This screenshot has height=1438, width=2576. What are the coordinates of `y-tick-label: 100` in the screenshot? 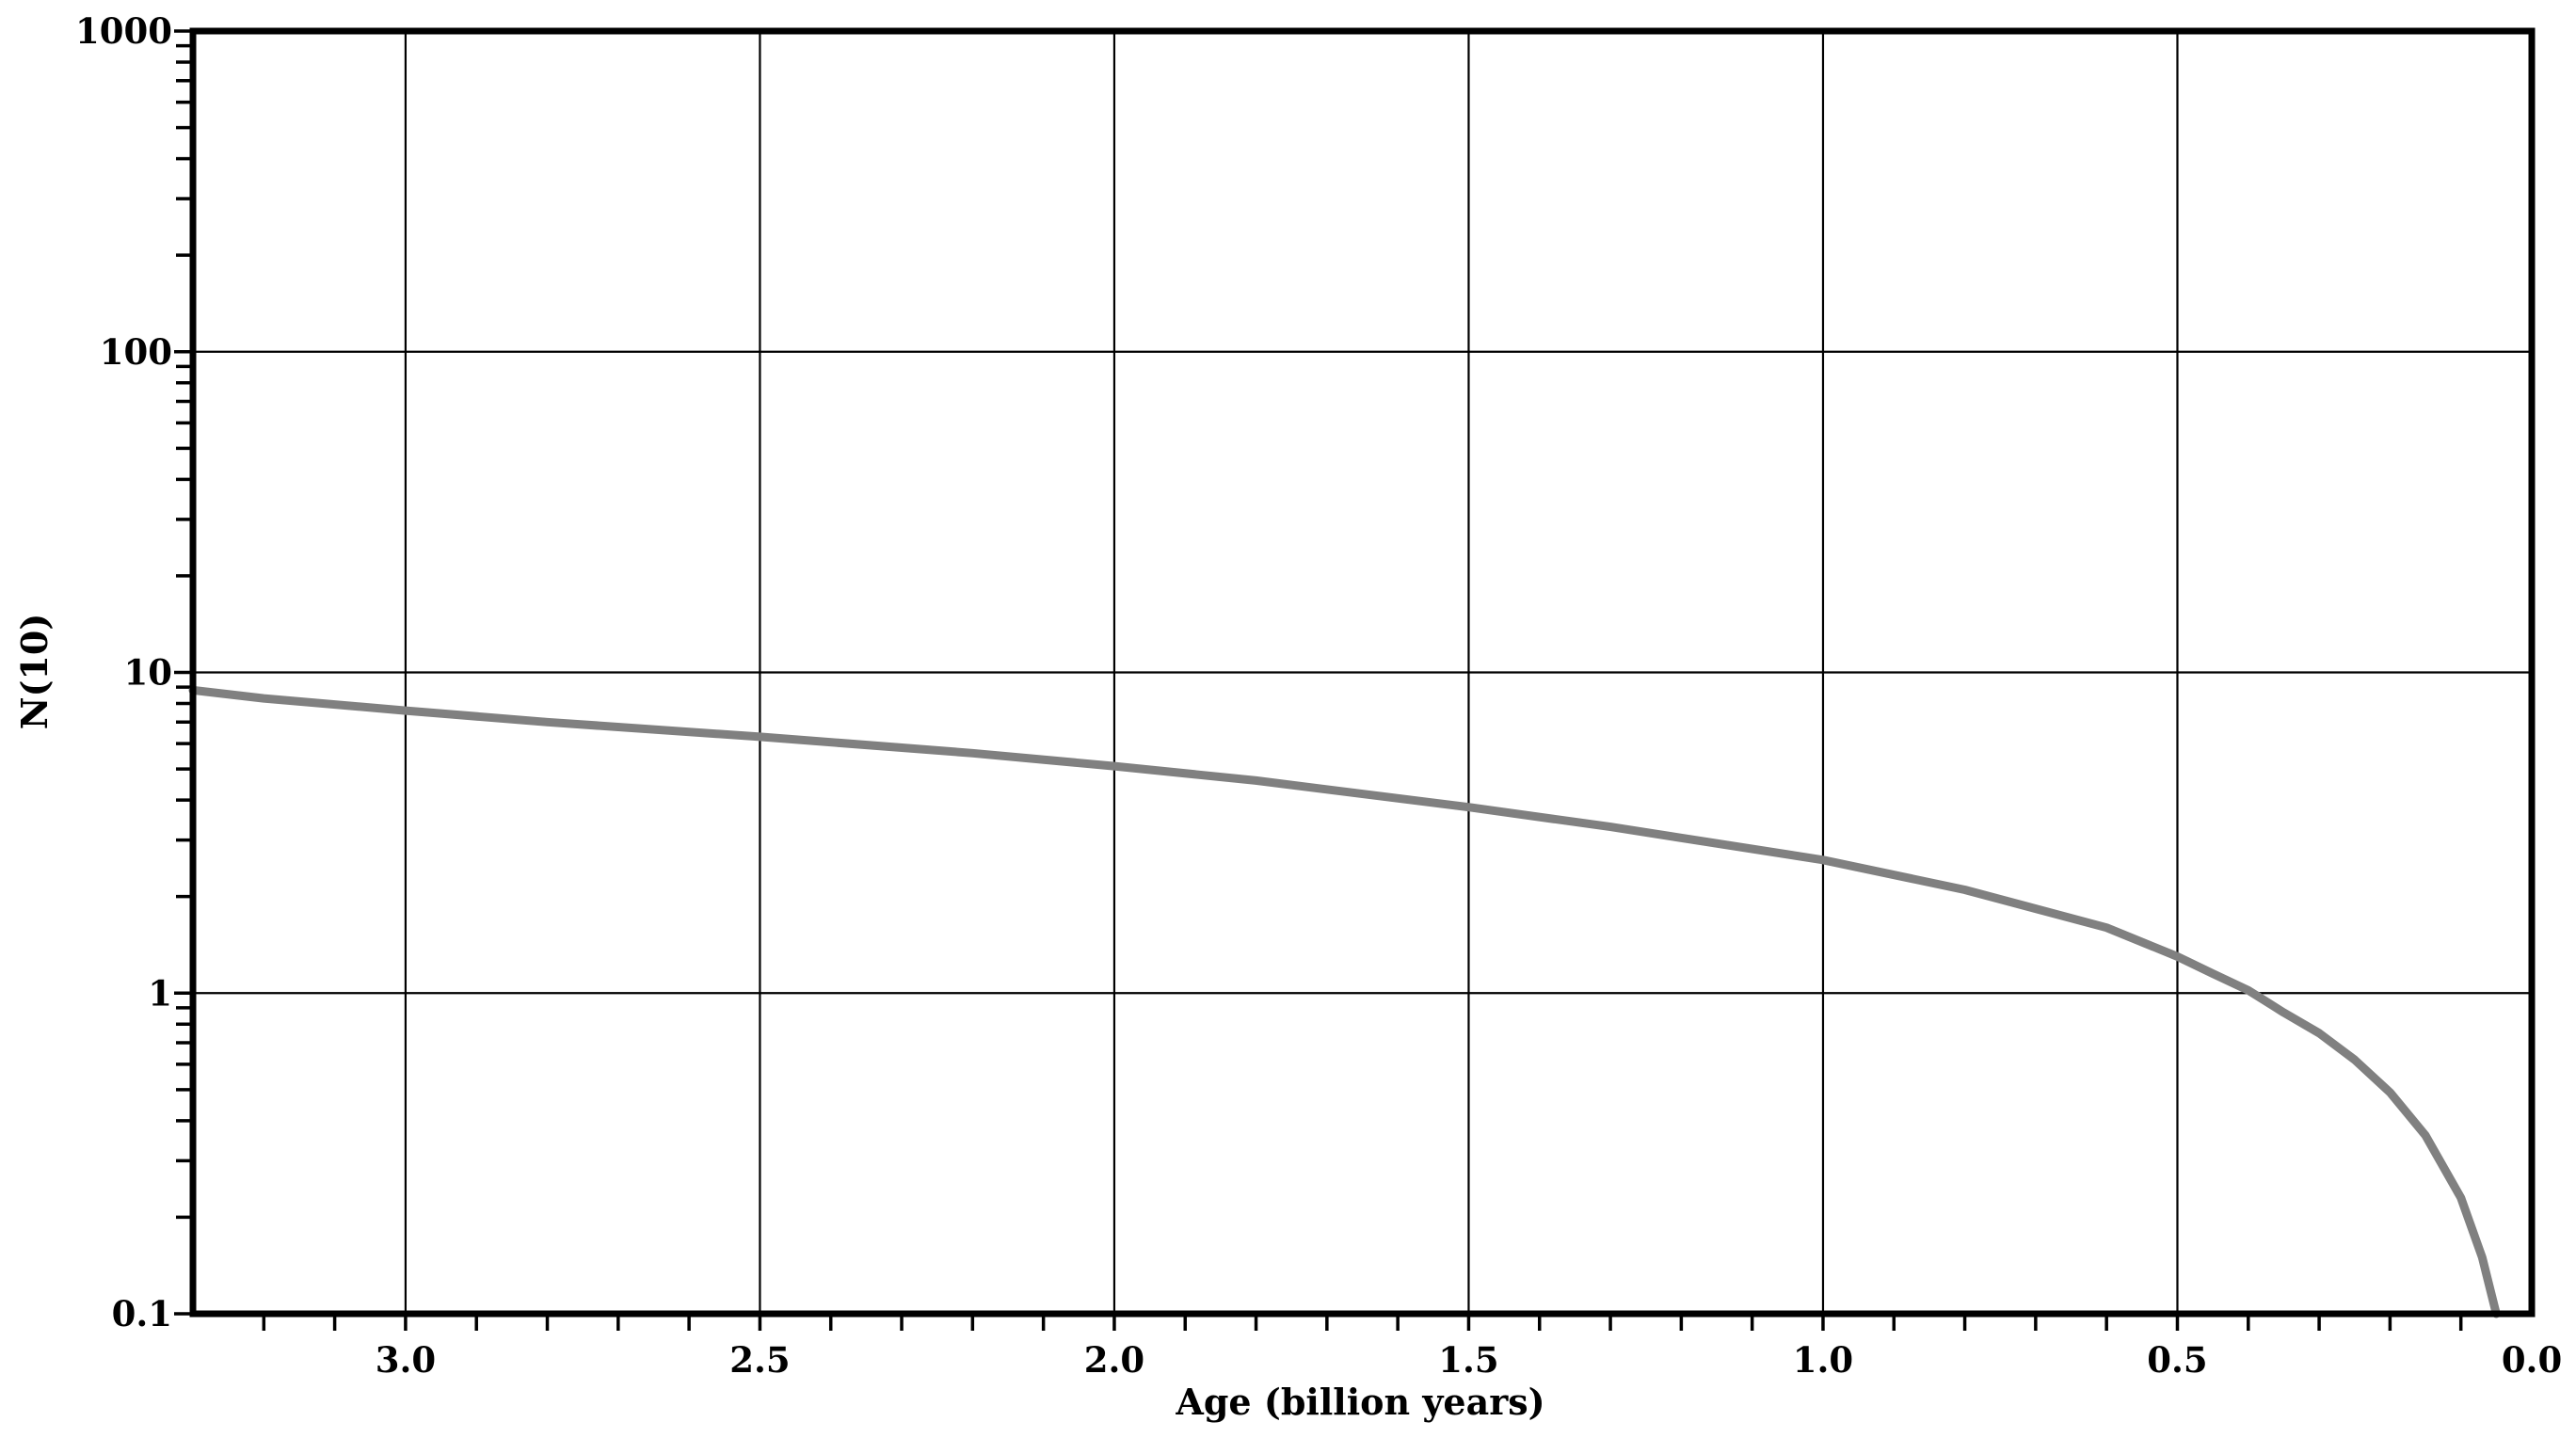 It's located at (136, 352).